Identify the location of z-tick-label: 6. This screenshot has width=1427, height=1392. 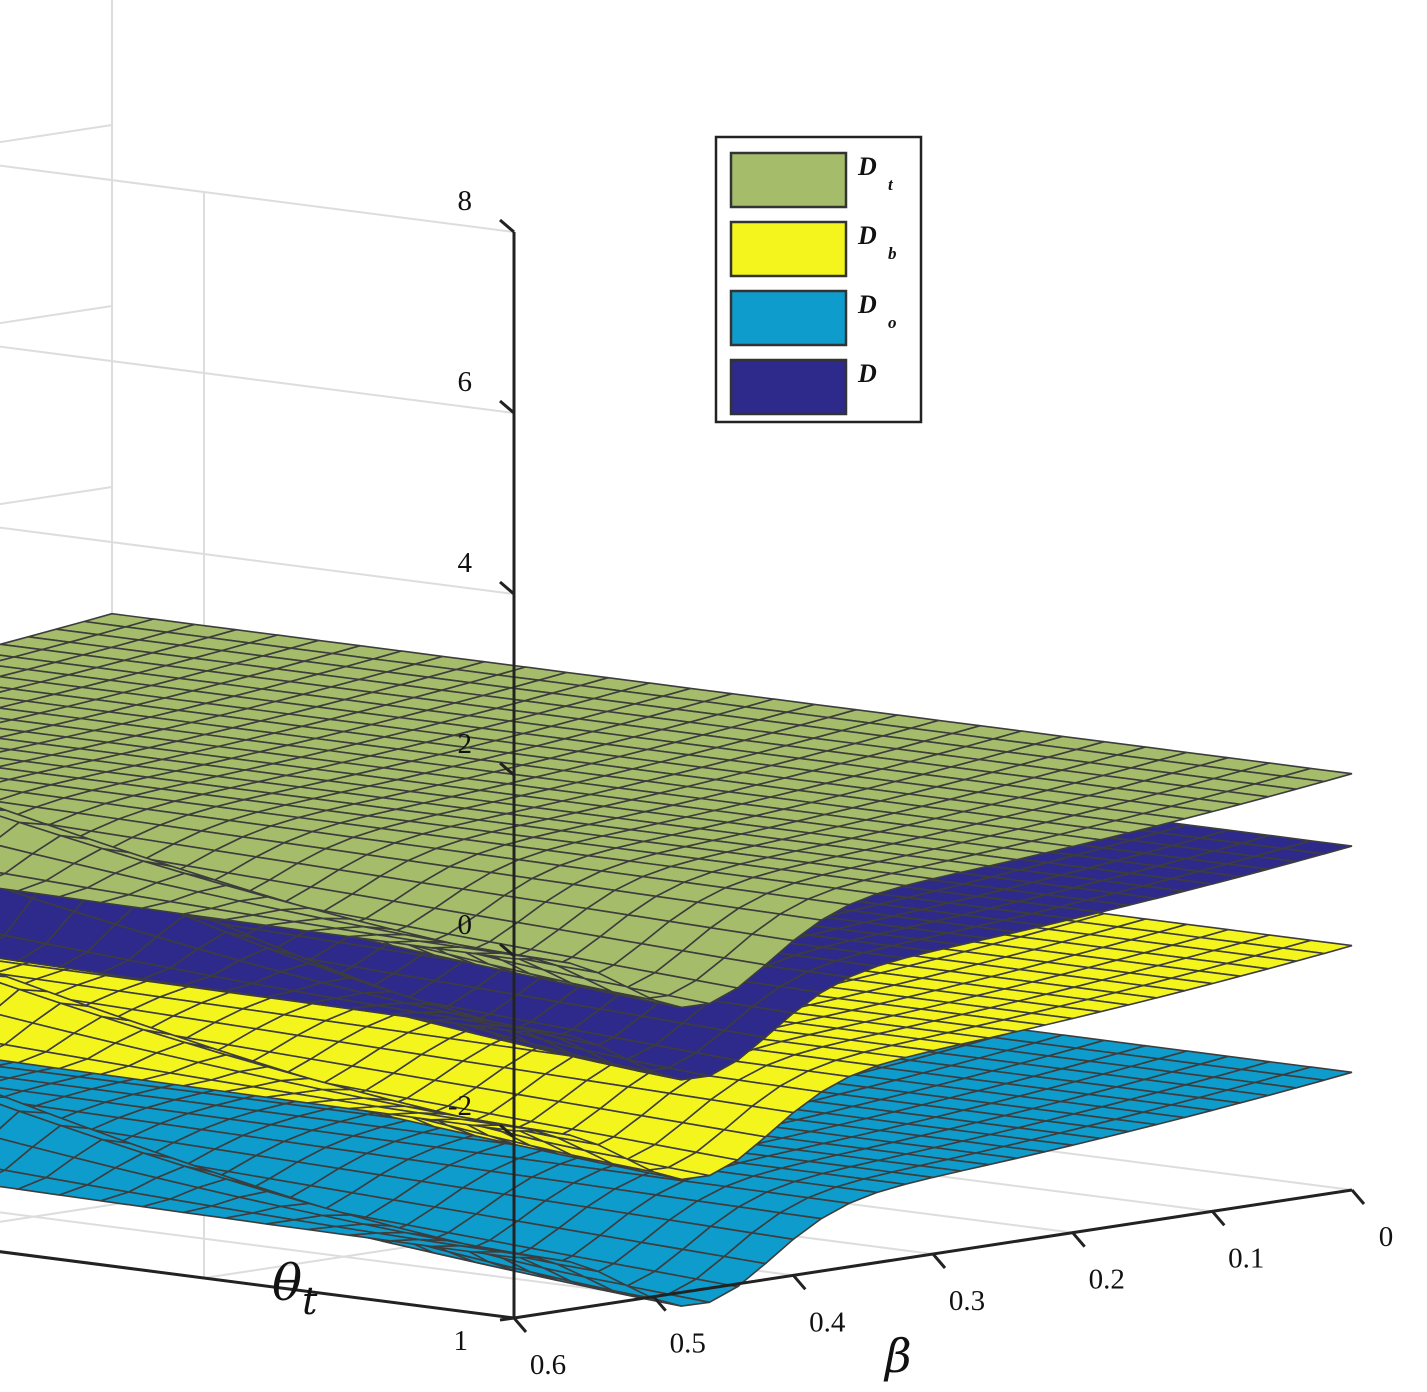
(465, 382).